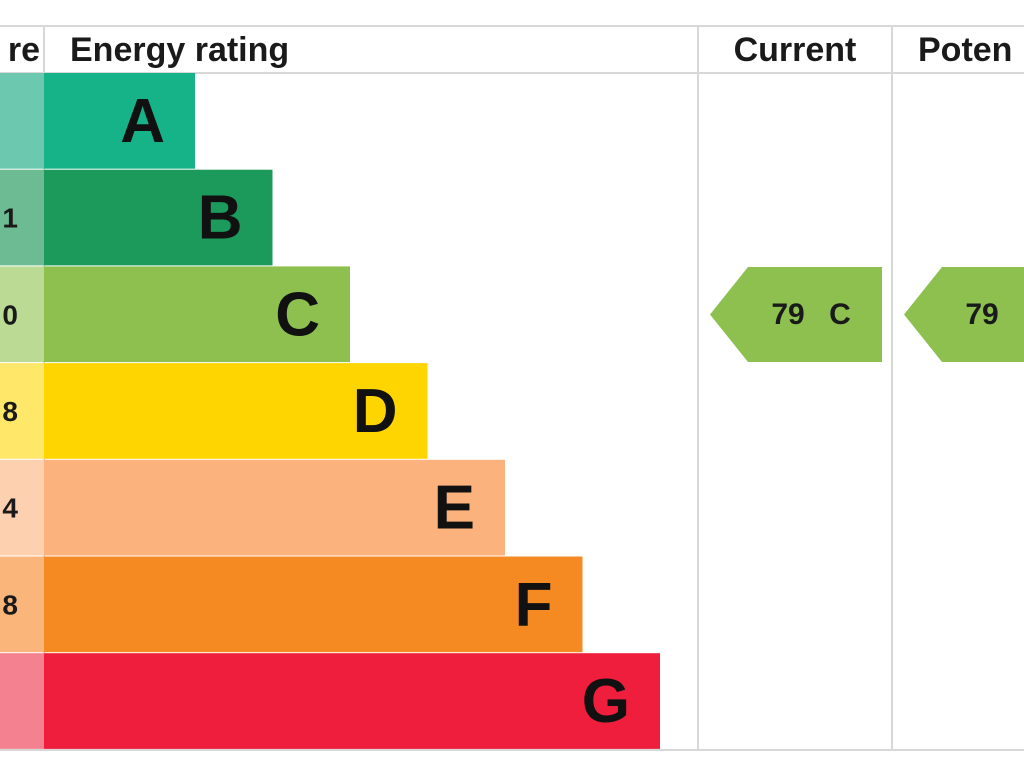  I want to click on potential-header: Poten, so click(965, 50).